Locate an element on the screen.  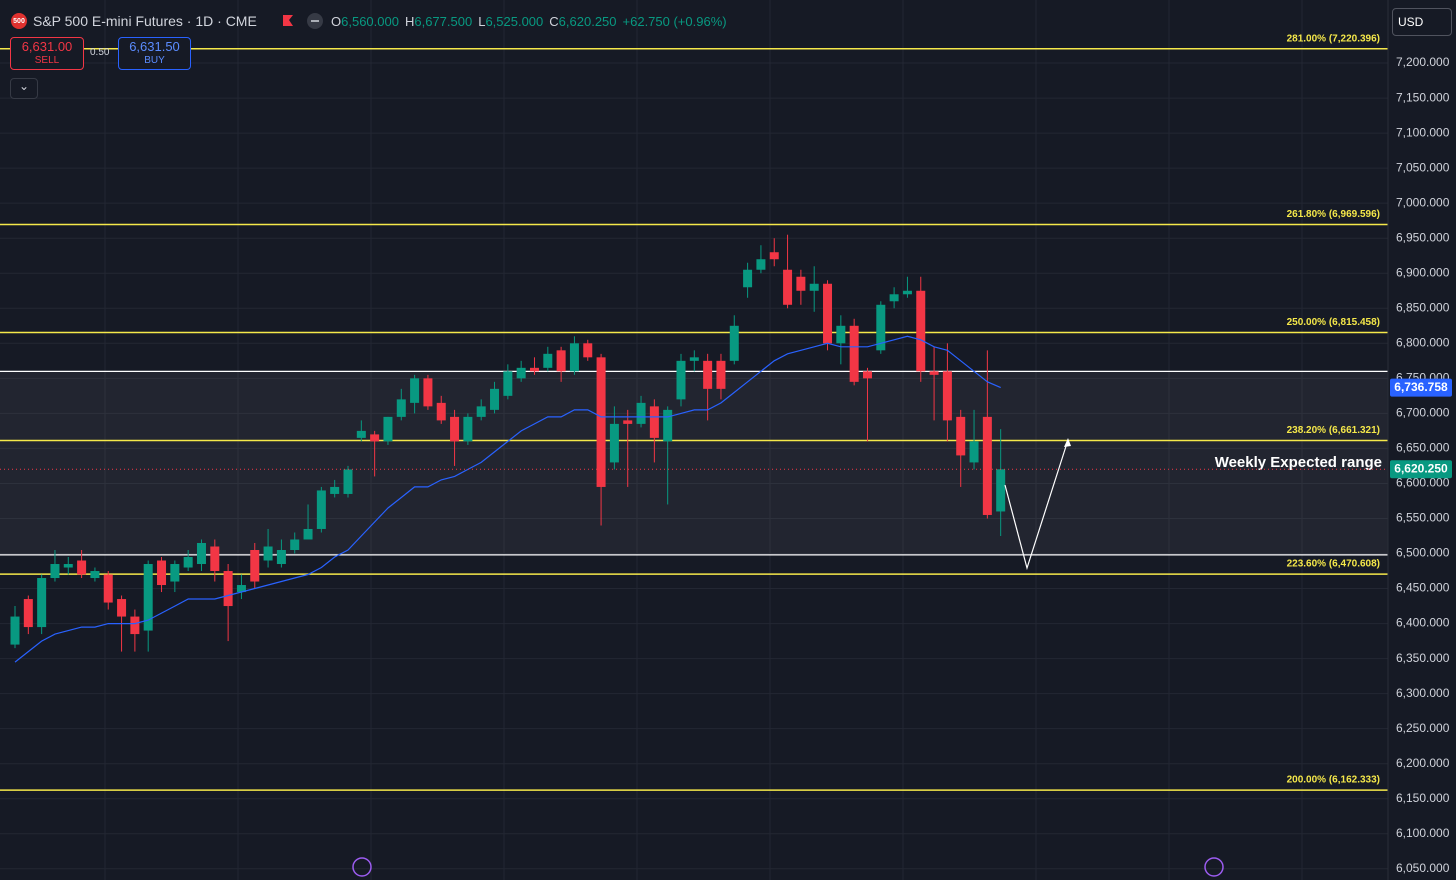
fib-label: 250.00% (6,815.458) is located at coordinates (1333, 322).